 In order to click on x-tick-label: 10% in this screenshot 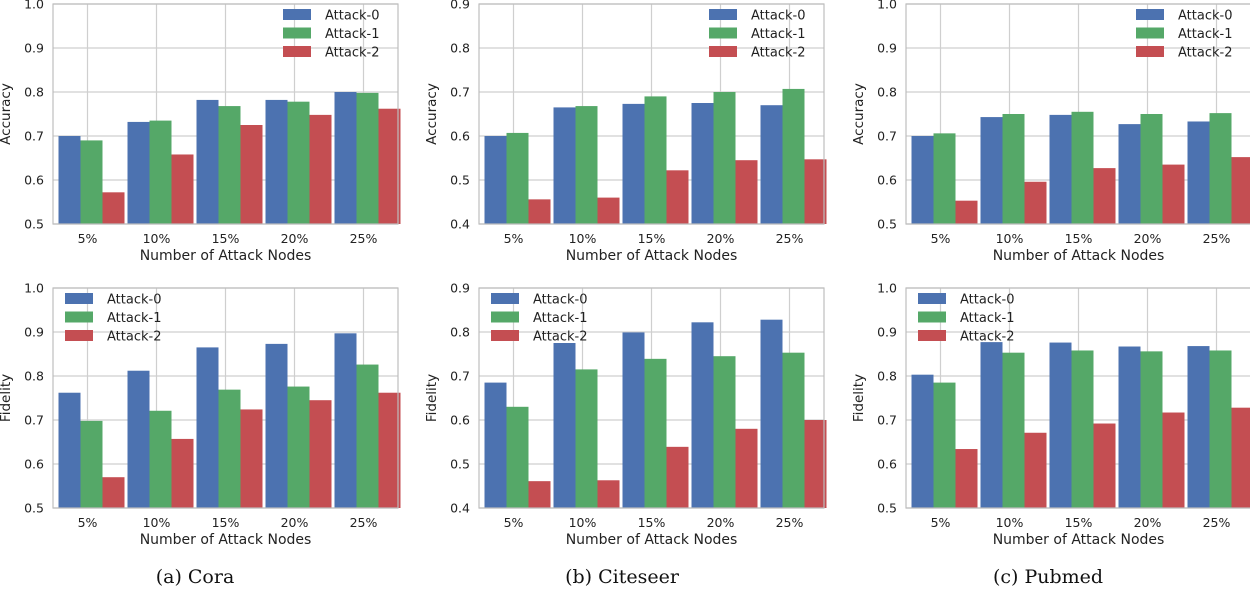, I will do `click(583, 522)`.